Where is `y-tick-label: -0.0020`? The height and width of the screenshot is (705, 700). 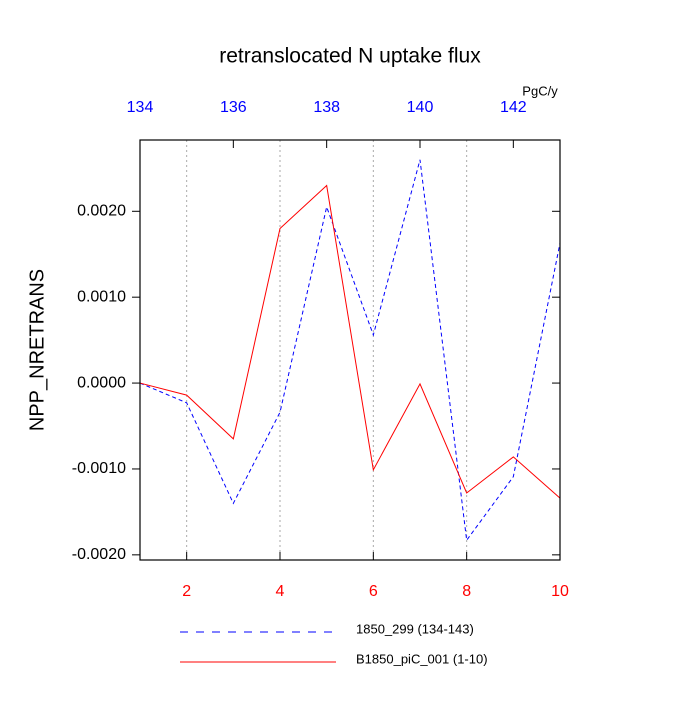 y-tick-label: -0.0020 is located at coordinates (99, 554).